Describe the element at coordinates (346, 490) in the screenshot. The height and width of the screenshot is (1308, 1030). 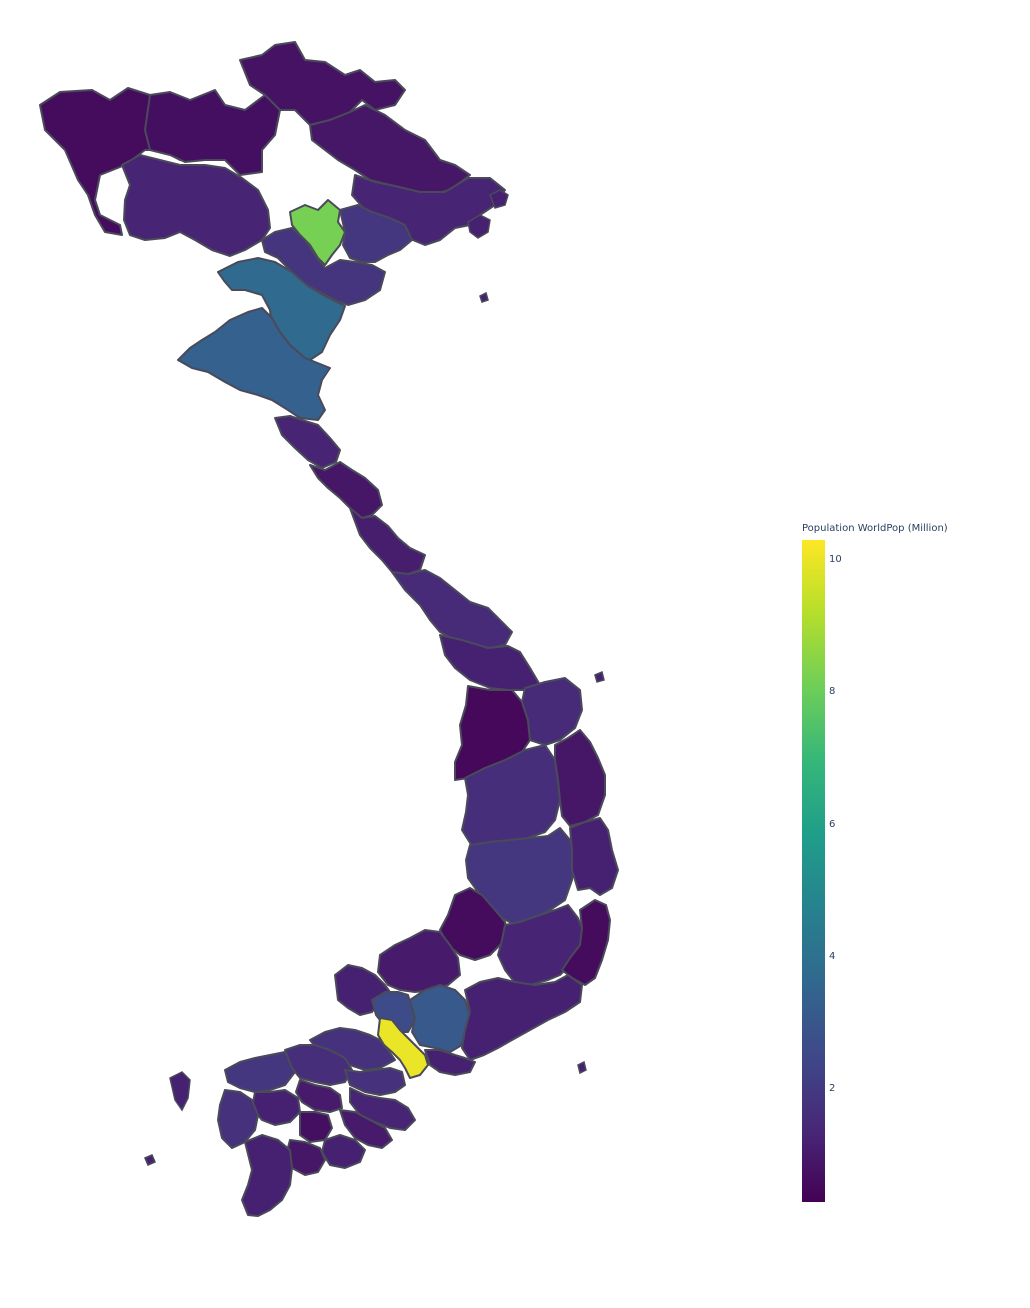
I see `province-quang-binh` at that location.